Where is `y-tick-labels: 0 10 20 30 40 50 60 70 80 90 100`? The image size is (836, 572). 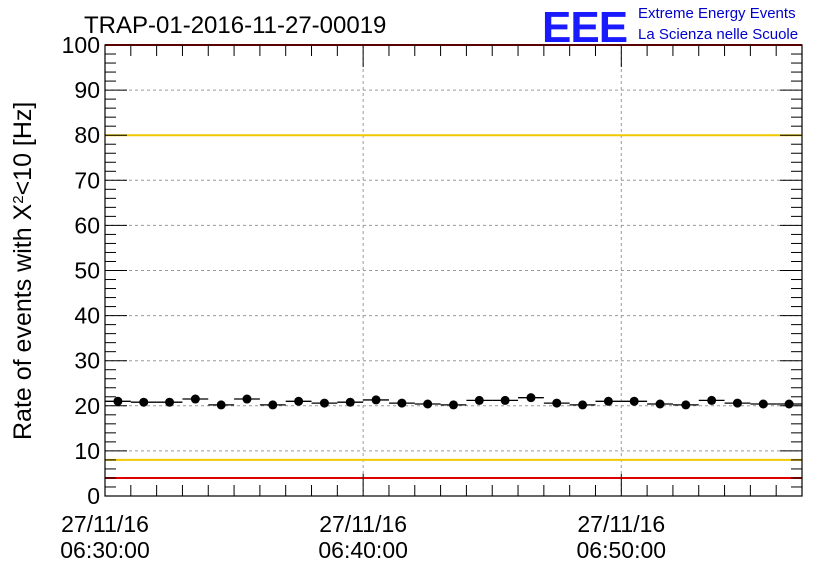
y-tick-labels: 0 10 20 30 40 50 60 70 80 90 100 is located at coordinates (81, 270).